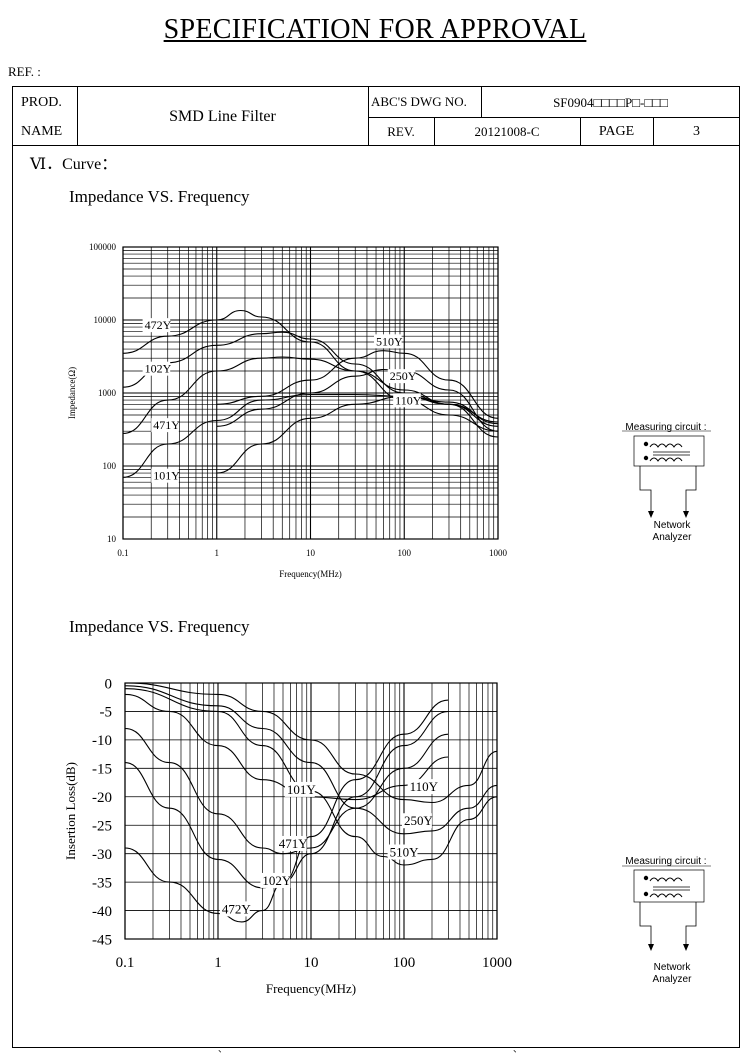  What do you see at coordinates (112, 539) in the screenshot?
I see `y-tick-label: 10` at bounding box center [112, 539].